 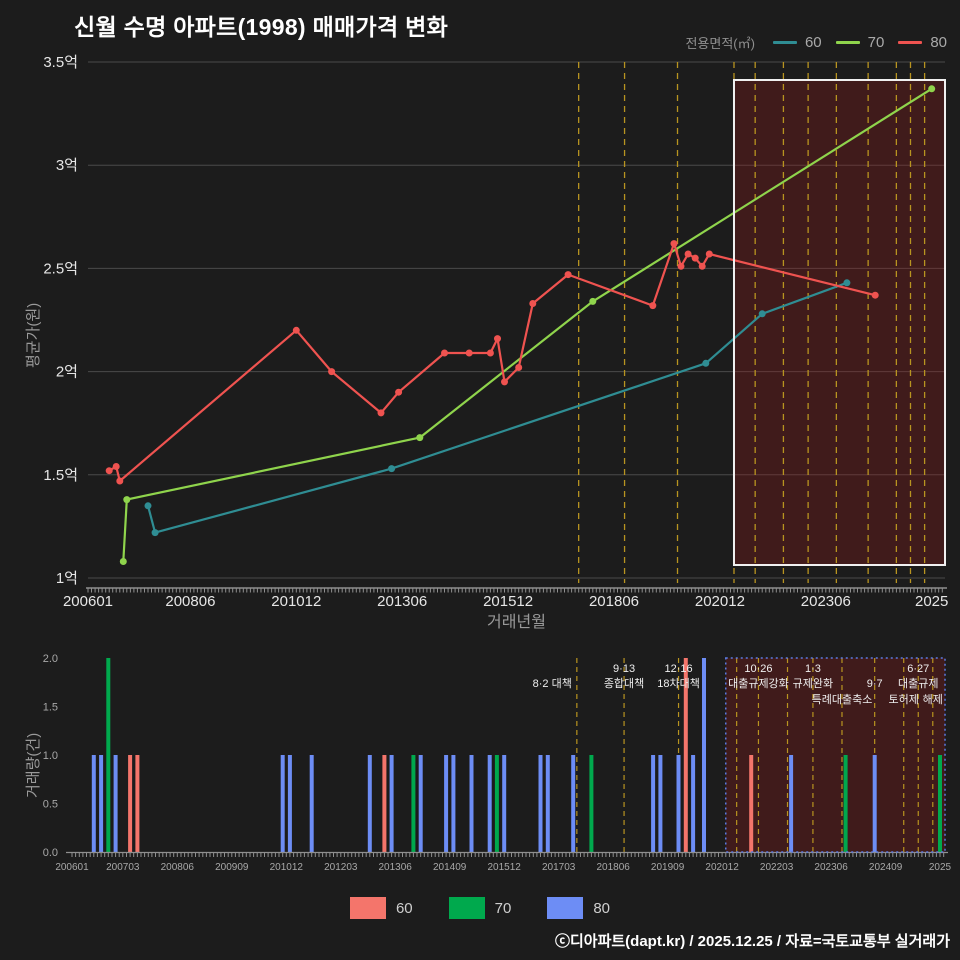 What do you see at coordinates (60, 268) in the screenshot?
I see `y-tick-label: 2.5억` at bounding box center [60, 268].